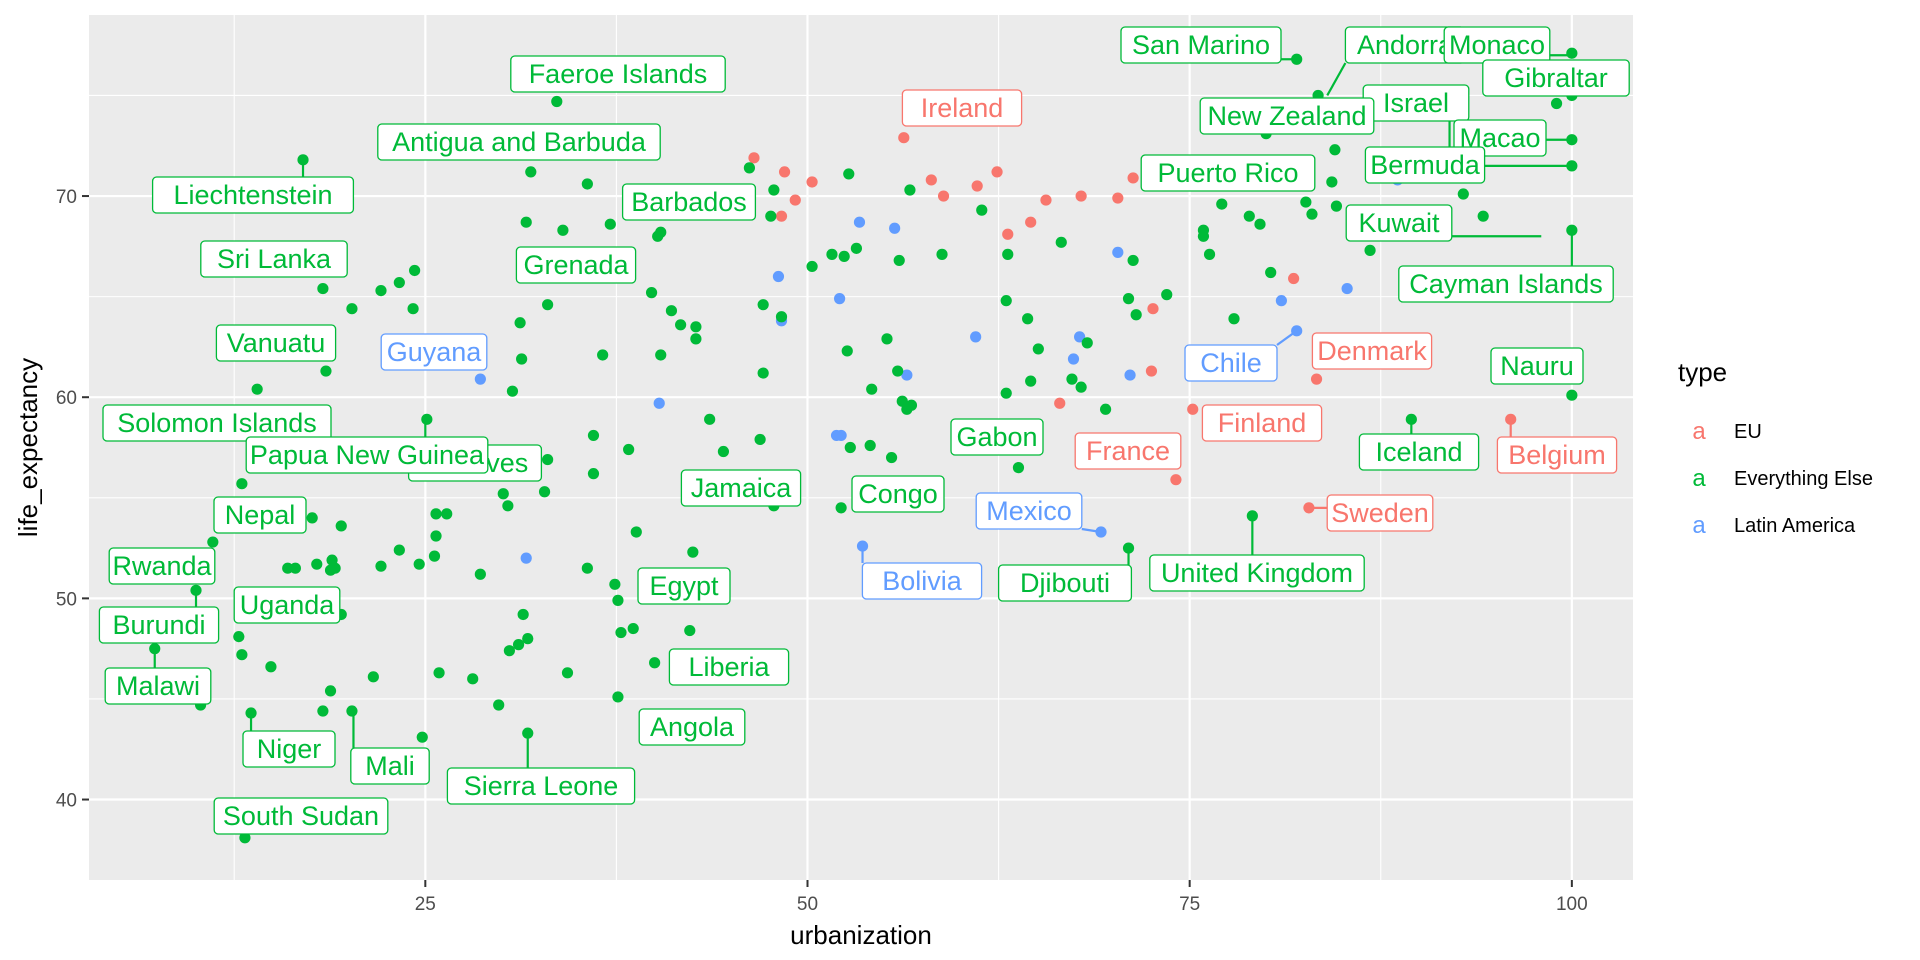 The image size is (1920, 960). I want to click on country-label: Mexico, so click(1029, 511).